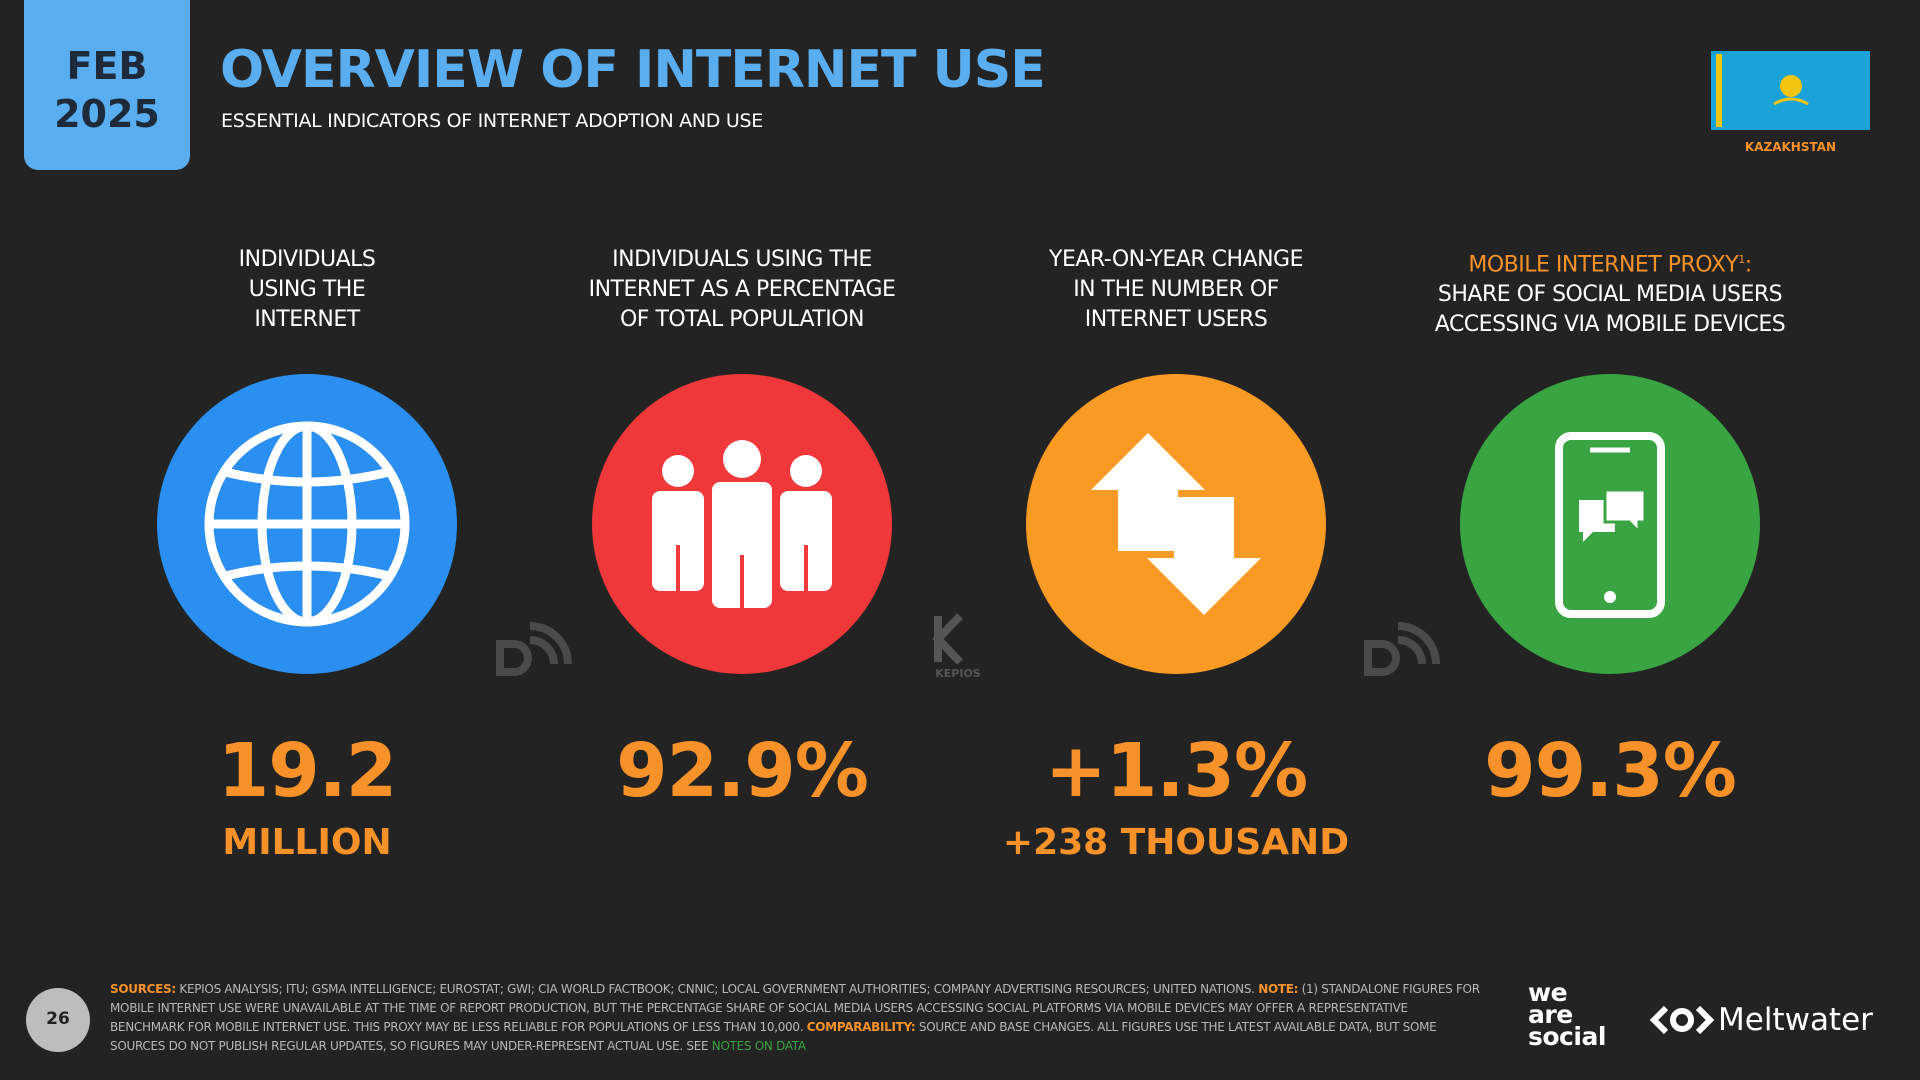  What do you see at coordinates (107, 90) in the screenshot?
I see `date-label: FEB 2025` at bounding box center [107, 90].